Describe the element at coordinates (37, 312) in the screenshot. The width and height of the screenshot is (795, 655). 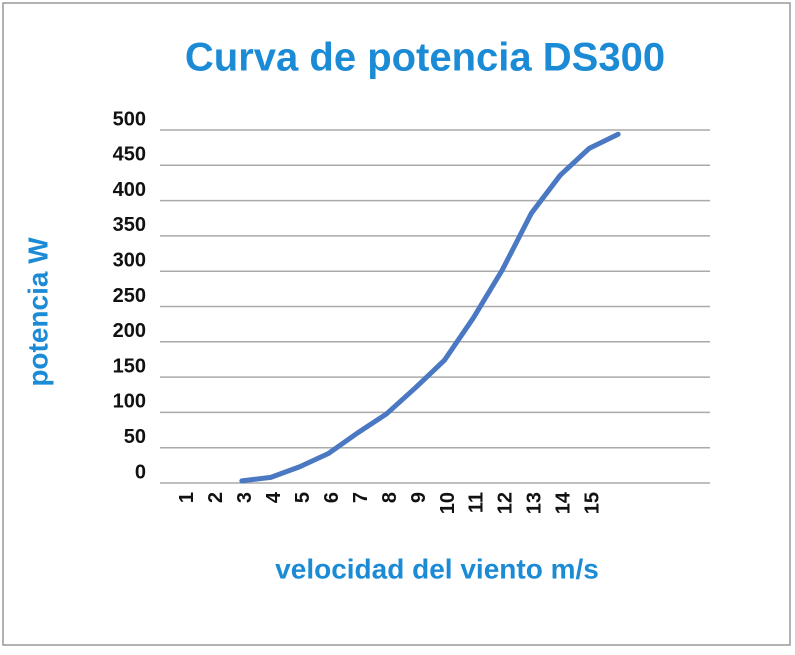
I see `y-axis-label: potencia W` at that location.